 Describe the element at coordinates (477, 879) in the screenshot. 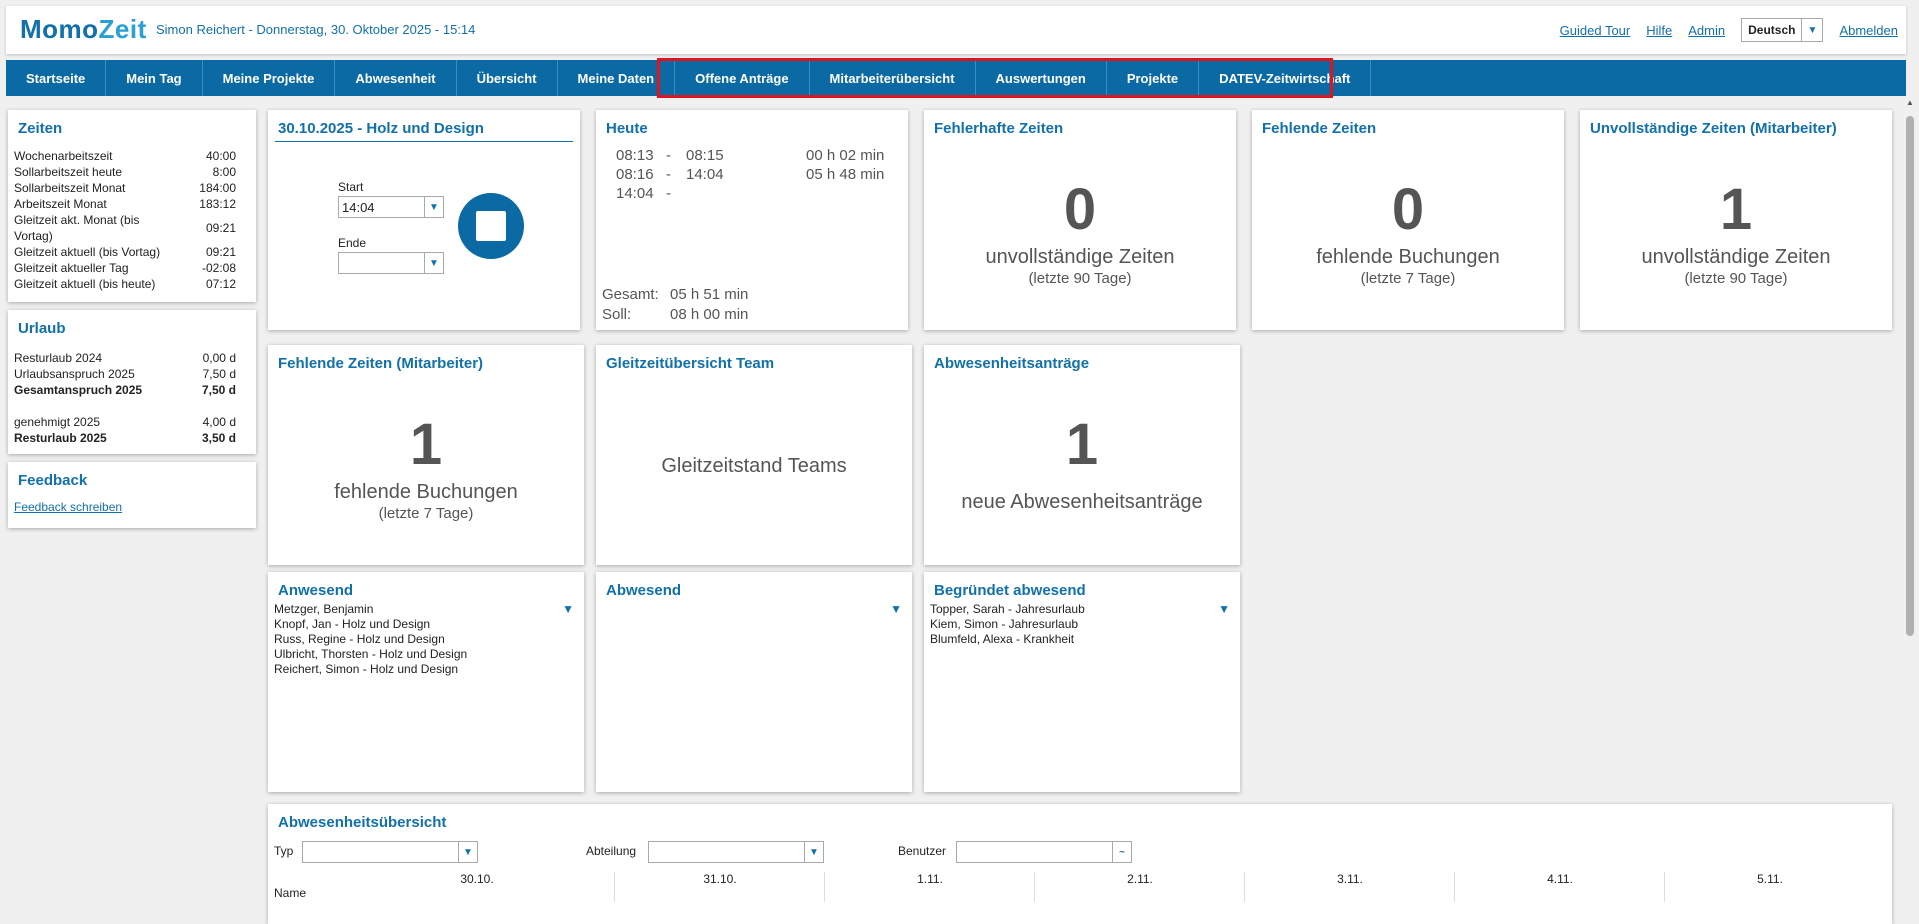

I see `day-header: 30.10.` at that location.